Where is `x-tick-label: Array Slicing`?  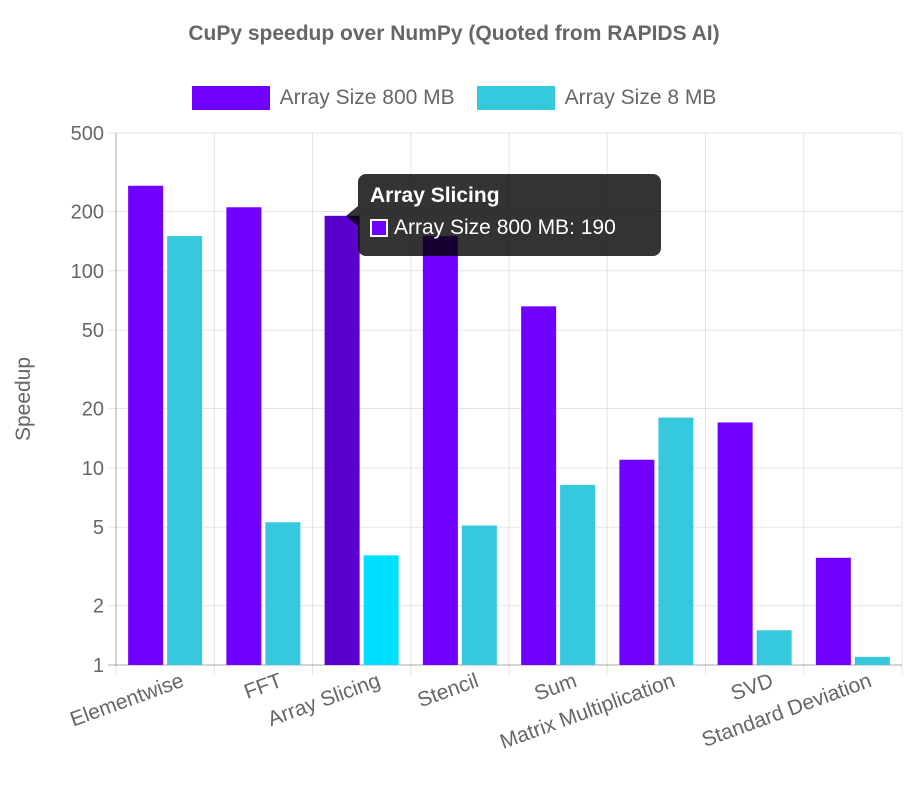
x-tick-label: Array Slicing is located at coordinates (324, 700).